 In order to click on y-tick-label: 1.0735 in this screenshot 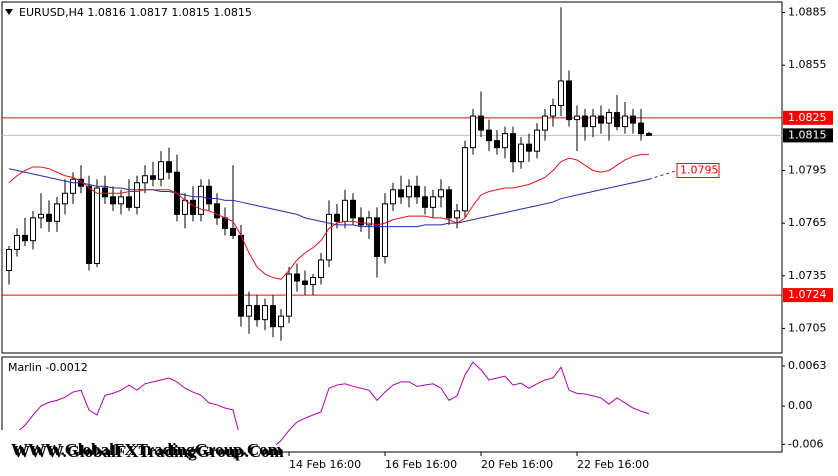, I will do `click(807, 275)`.